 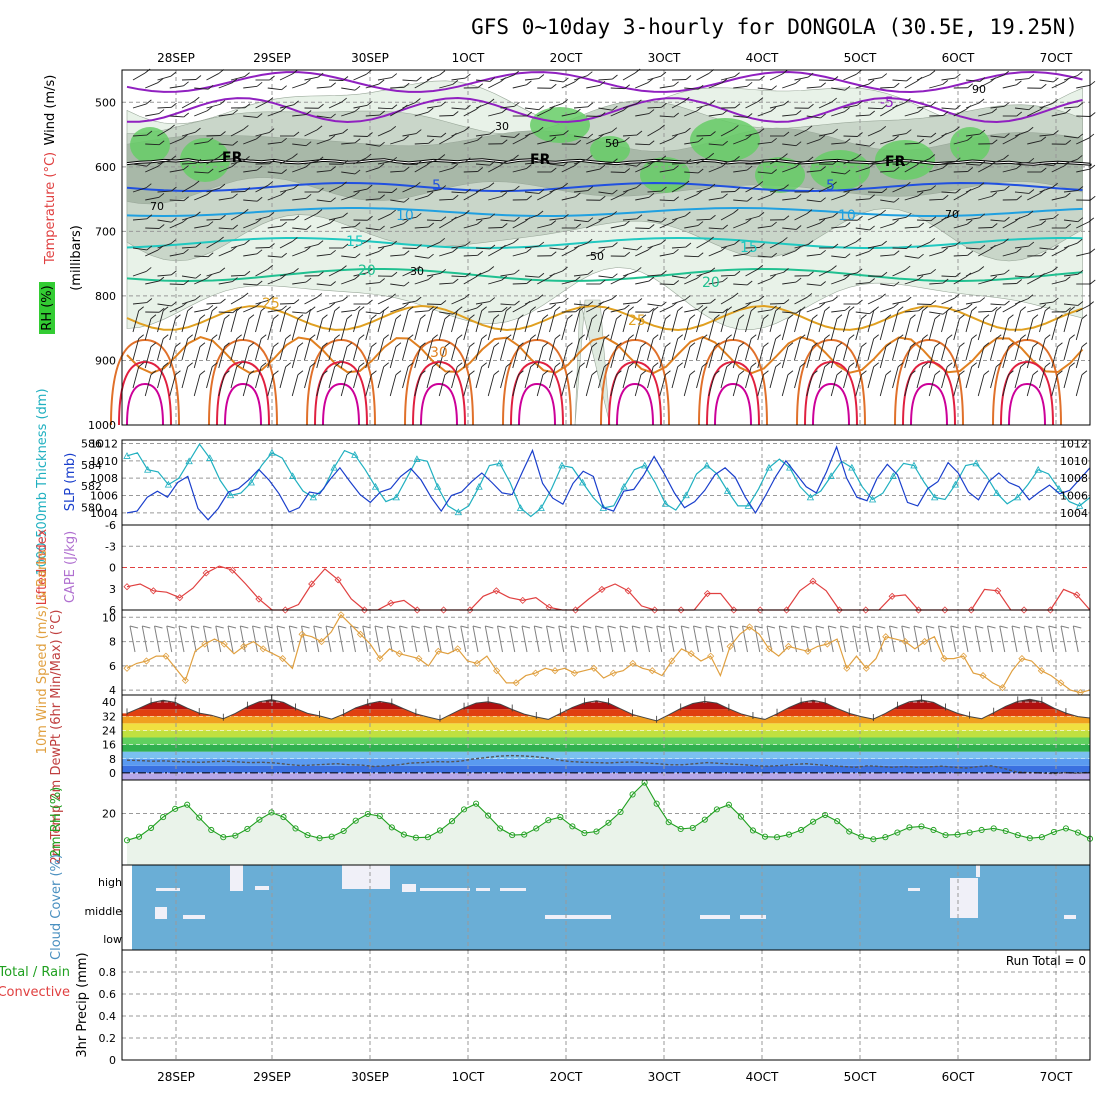 What do you see at coordinates (608, 162) in the screenshot?
I see `freezing-level-highlight` at bounding box center [608, 162].